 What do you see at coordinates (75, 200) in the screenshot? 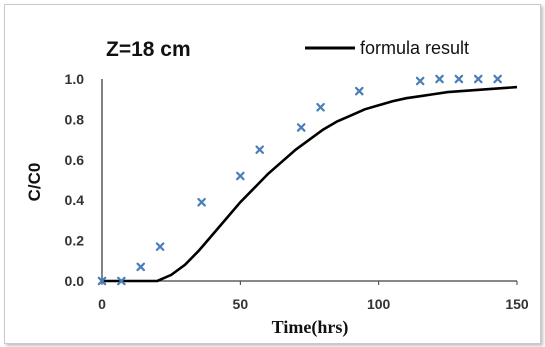
I see `y-tick-label: 0.4` at bounding box center [75, 200].